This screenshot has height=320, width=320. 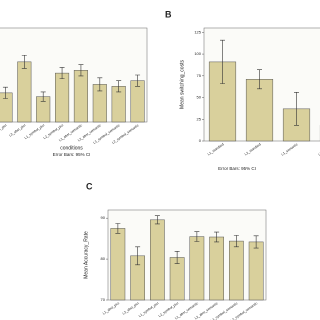 What do you see at coordinates (197, 31) in the screenshot?
I see `y-tick-label: 125` at bounding box center [197, 31].